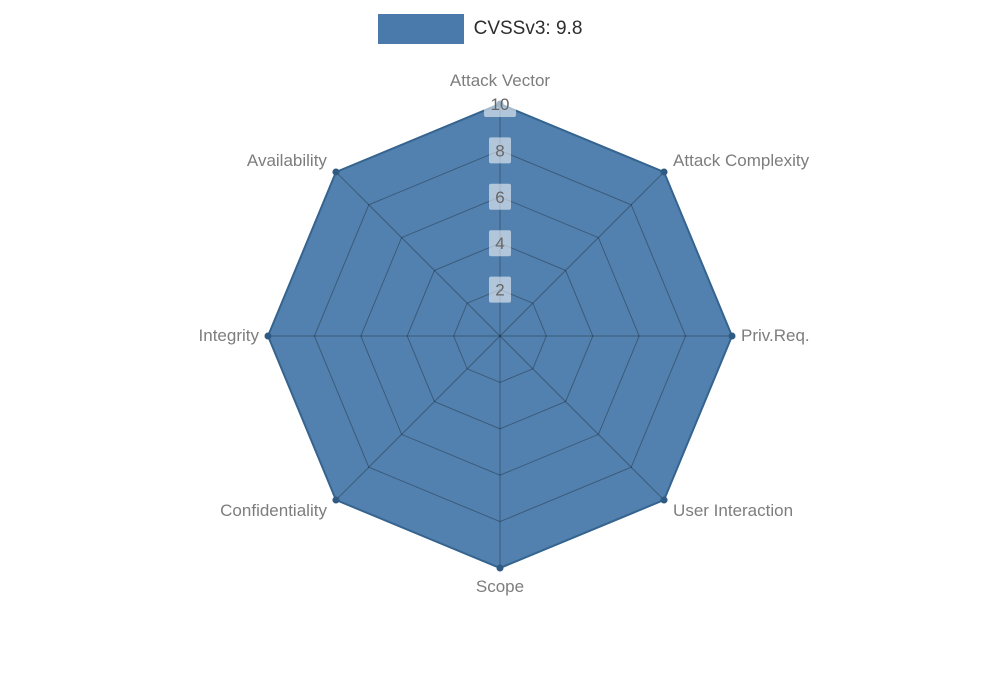  Describe the element at coordinates (528, 28) in the screenshot. I see `legend-label: CVSSv3: 9.8` at that location.